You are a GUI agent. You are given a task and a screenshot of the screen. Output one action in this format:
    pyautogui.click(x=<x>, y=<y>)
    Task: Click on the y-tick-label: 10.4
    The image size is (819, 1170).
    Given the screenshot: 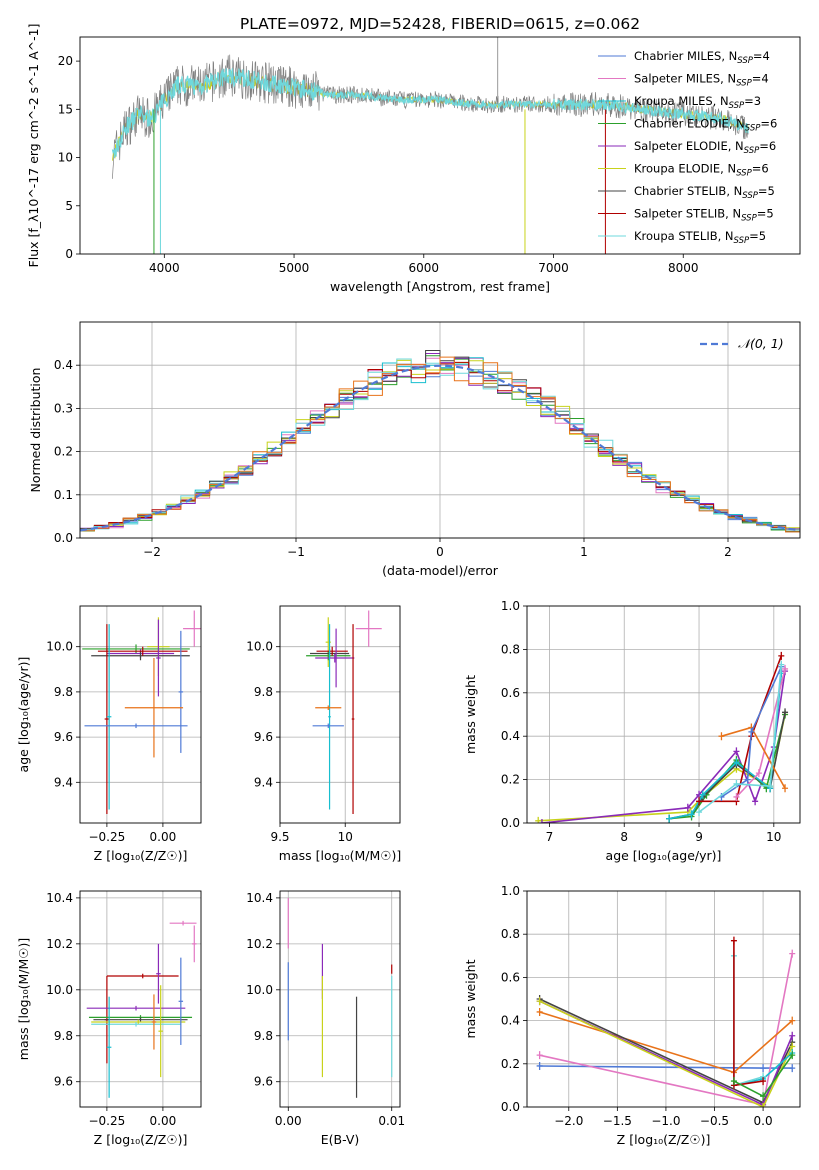 What is the action you would take?
    pyautogui.click(x=259, y=898)
    